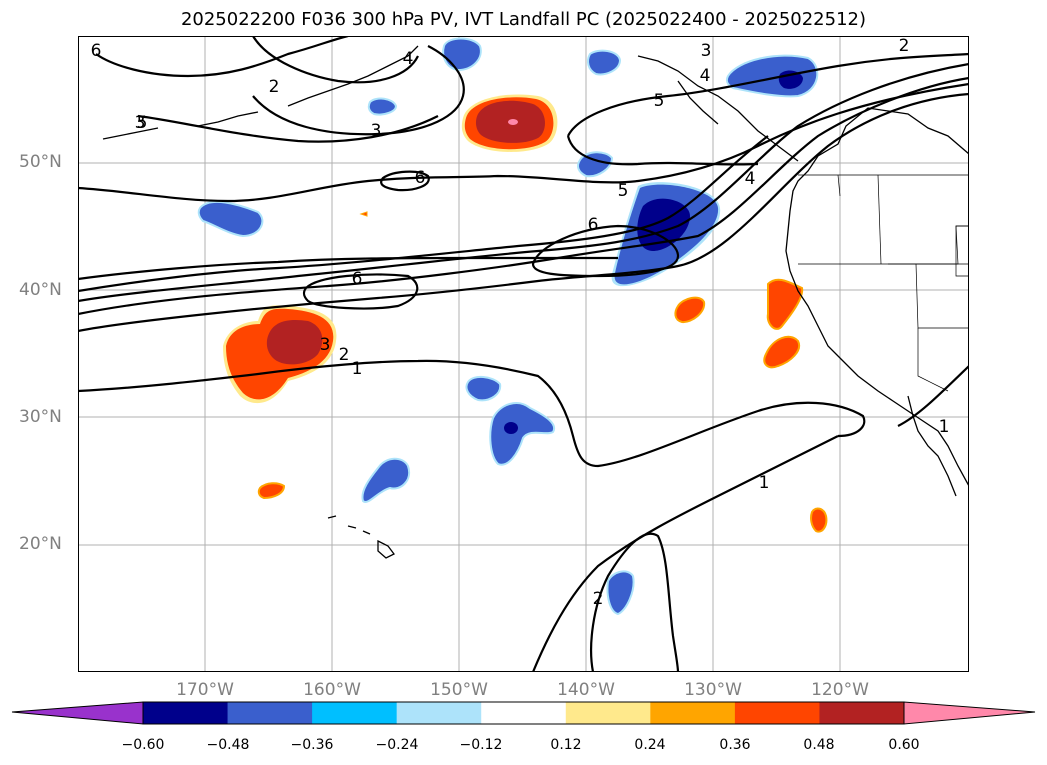  I want to click on colorbar-tick-label: 0.60, so click(904, 745).